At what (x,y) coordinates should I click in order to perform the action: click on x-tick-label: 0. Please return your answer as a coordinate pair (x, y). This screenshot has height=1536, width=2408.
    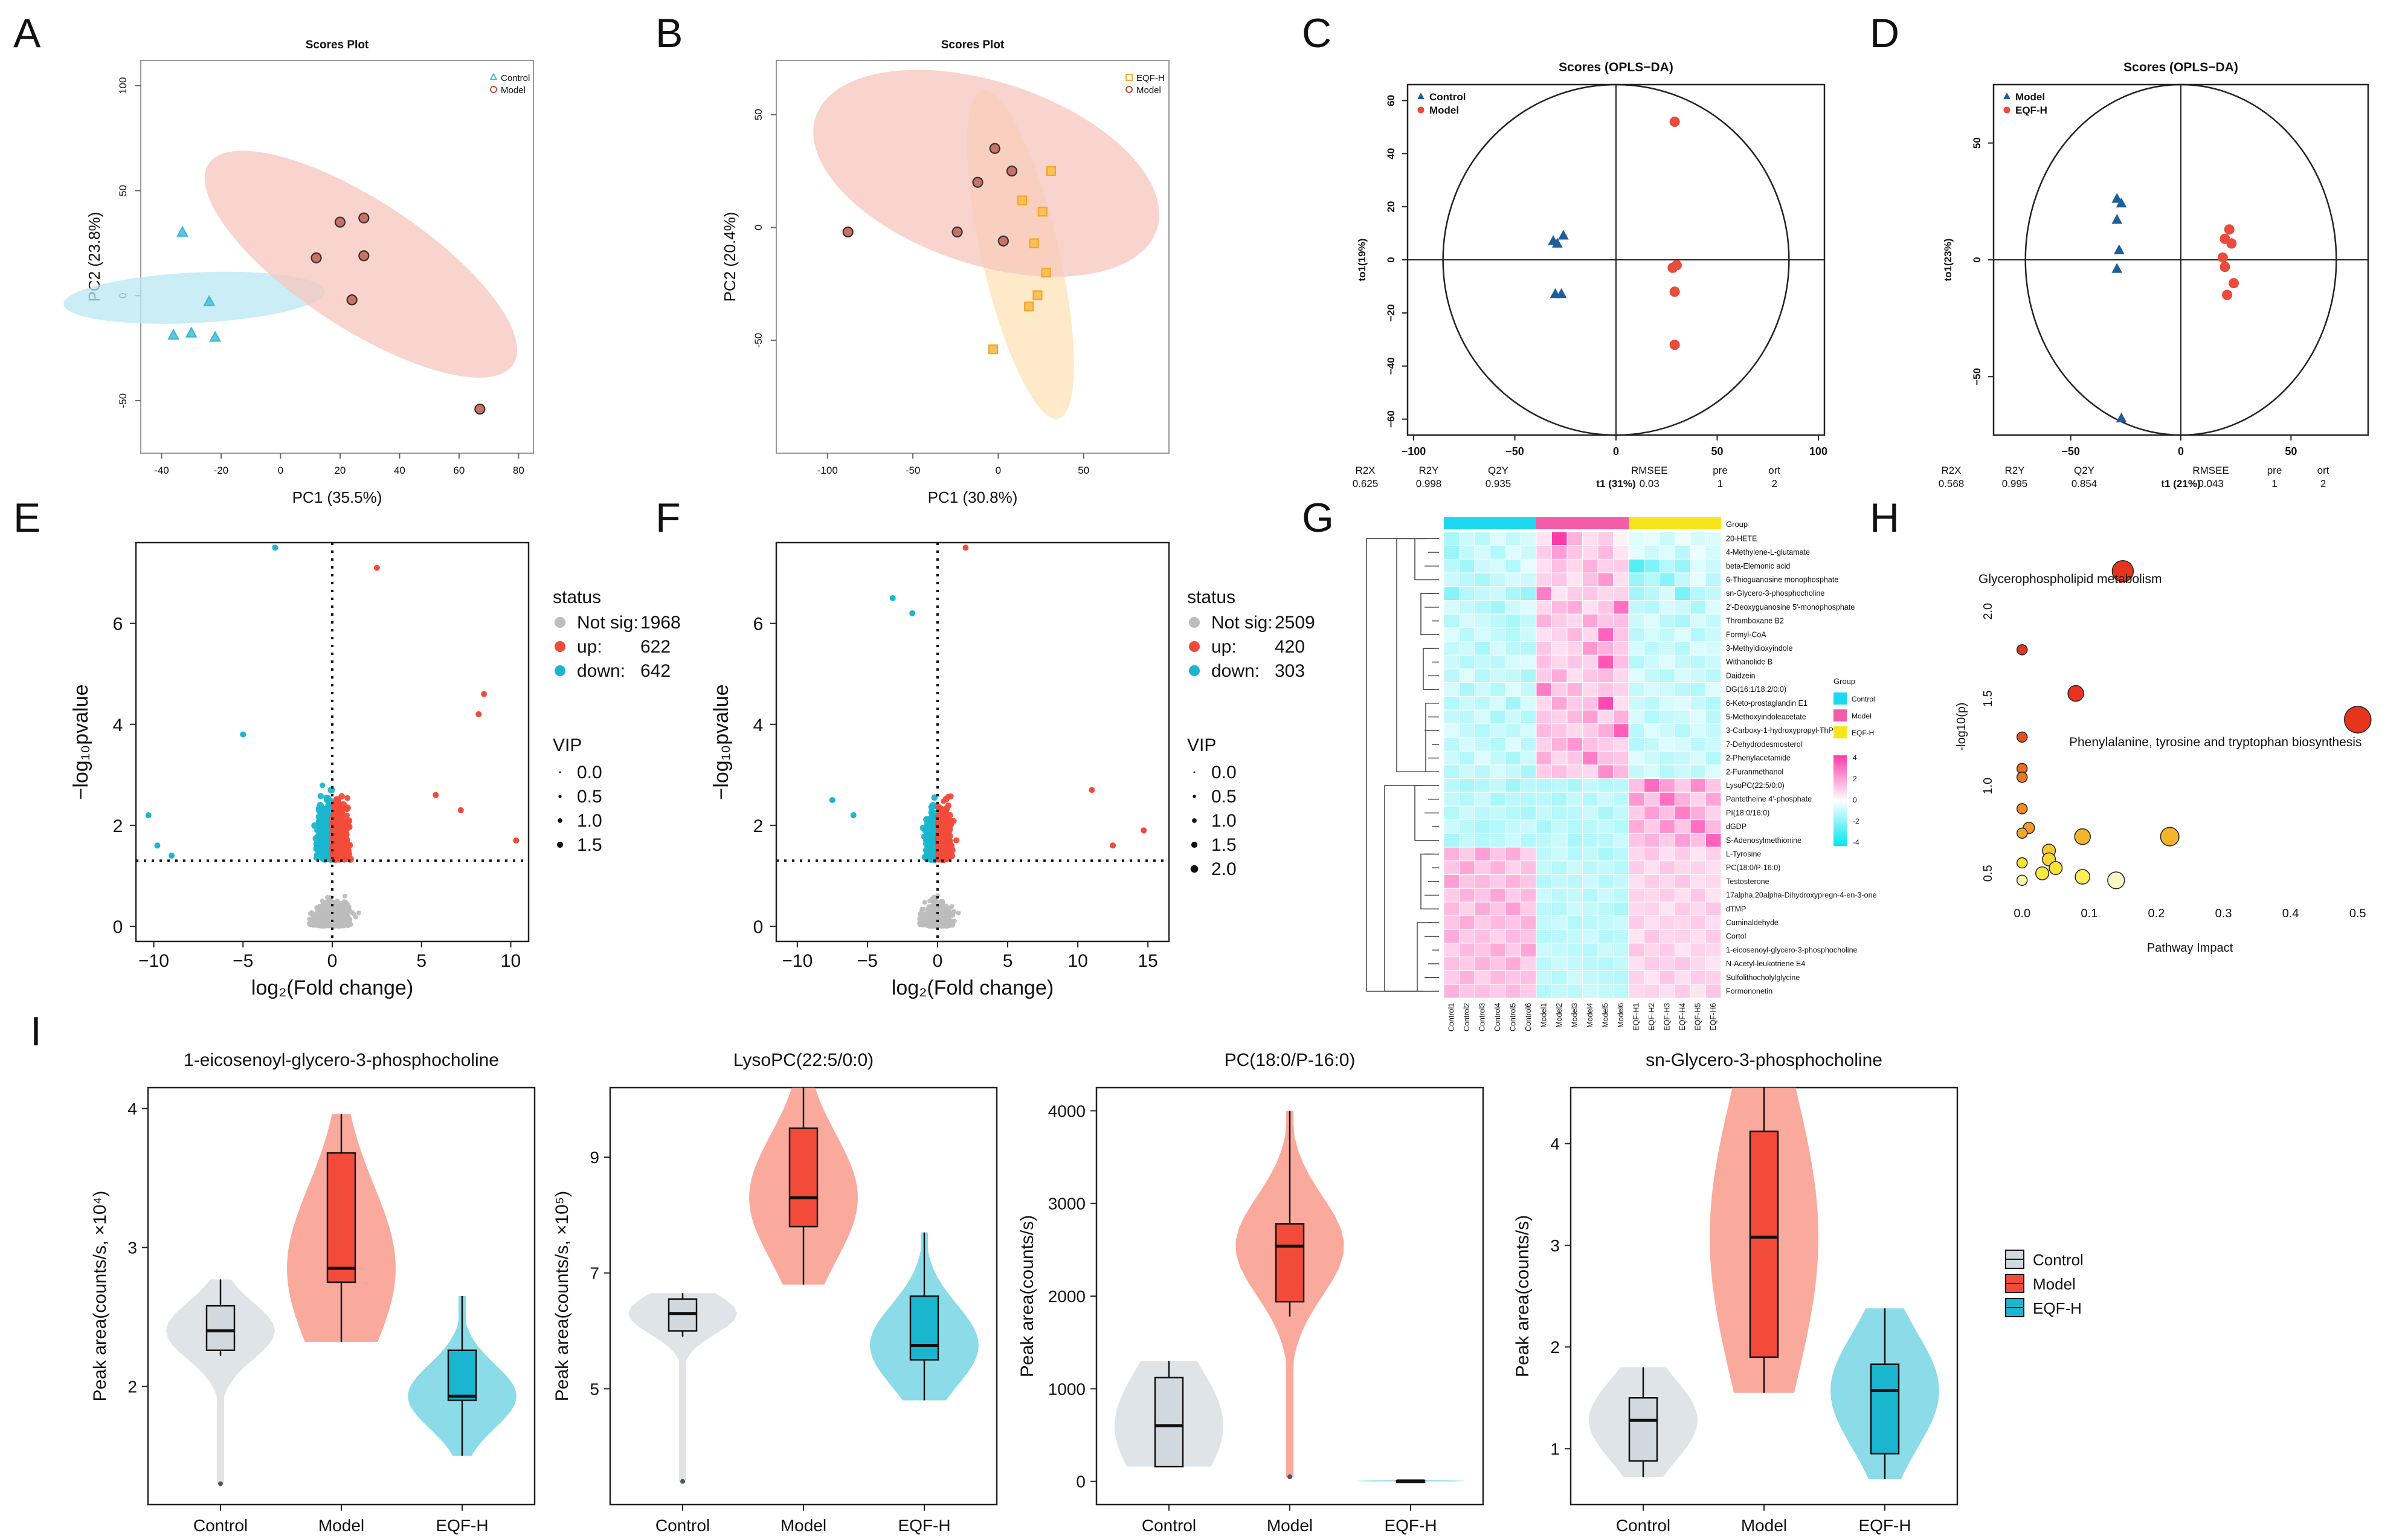
    Looking at the image, I should click on (999, 471).